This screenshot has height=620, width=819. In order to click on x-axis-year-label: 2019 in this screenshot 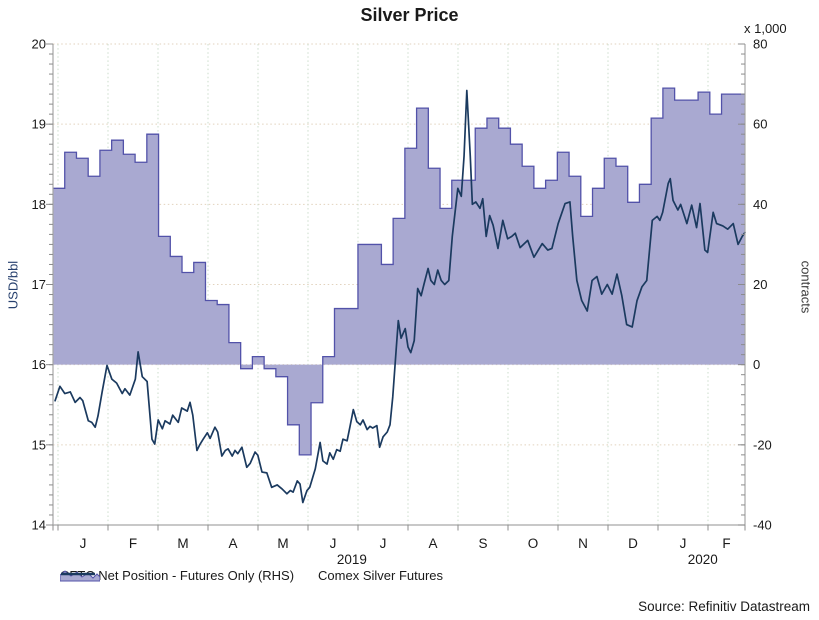, I will do `click(352, 559)`.